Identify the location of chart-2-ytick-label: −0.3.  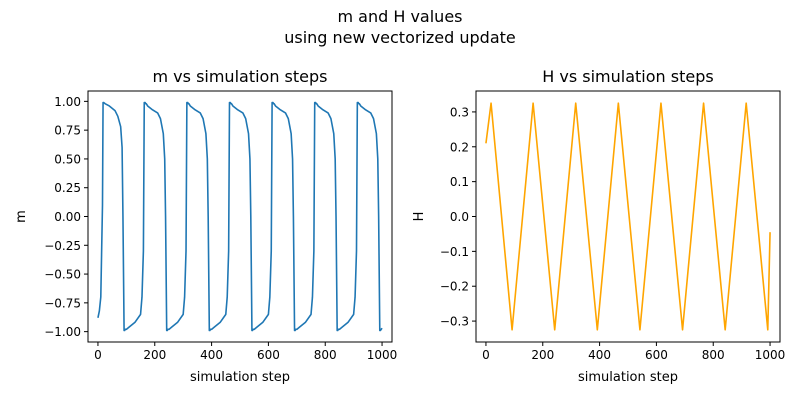
(454, 322).